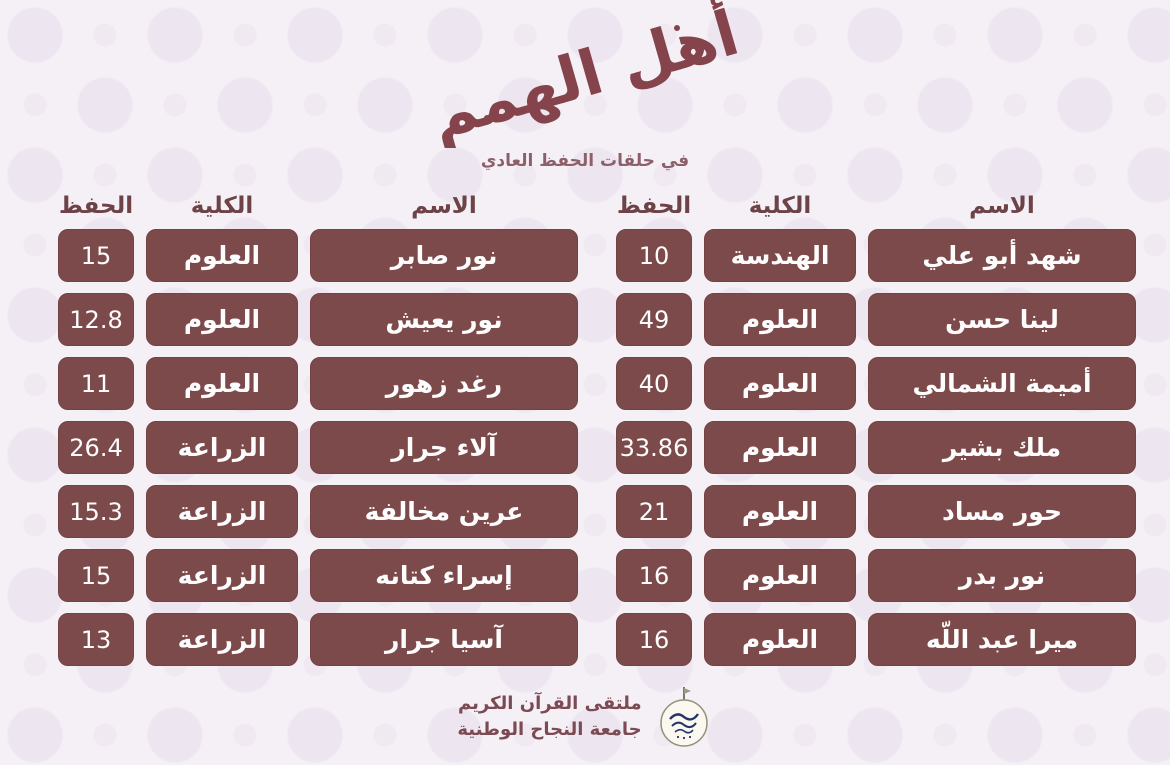  I want to click on score-cell: 12.8, so click(96, 319).